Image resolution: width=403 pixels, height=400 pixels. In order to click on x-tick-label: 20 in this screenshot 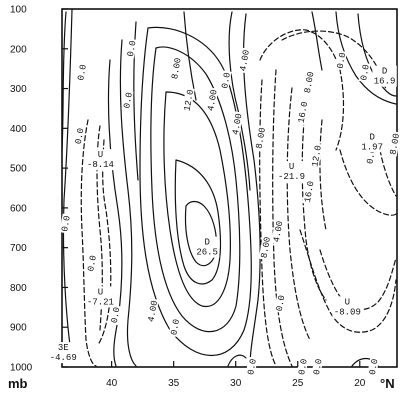, I will do `click(360, 383)`.